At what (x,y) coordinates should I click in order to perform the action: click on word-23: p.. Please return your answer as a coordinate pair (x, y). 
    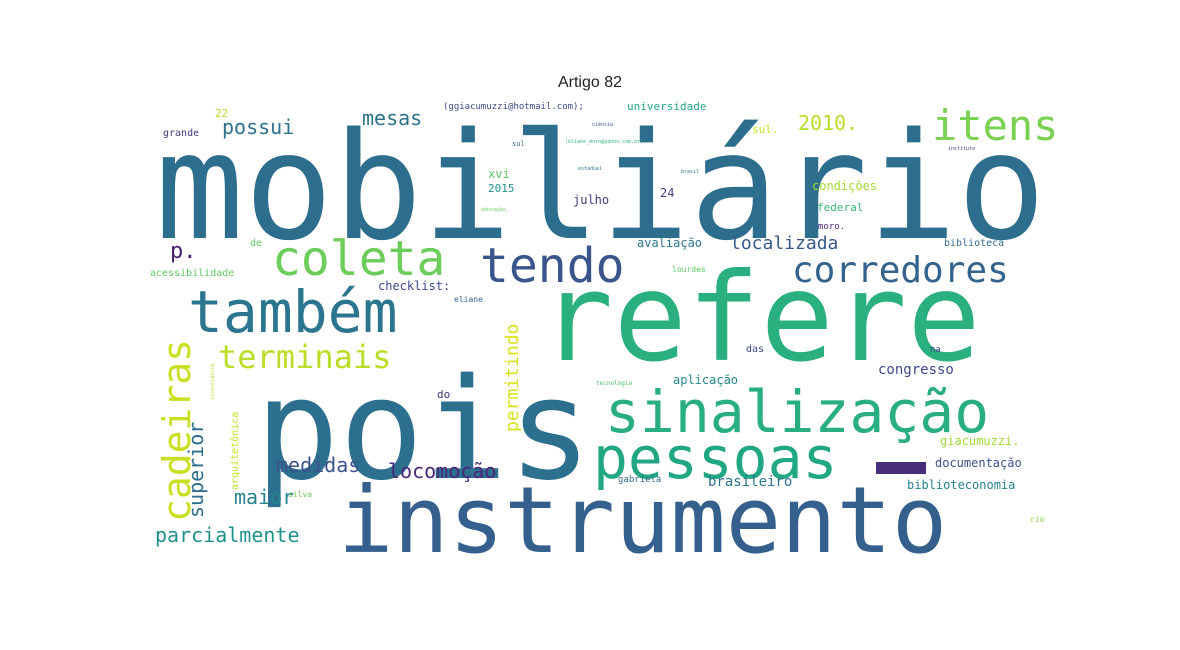
    Looking at the image, I should click on (183, 251).